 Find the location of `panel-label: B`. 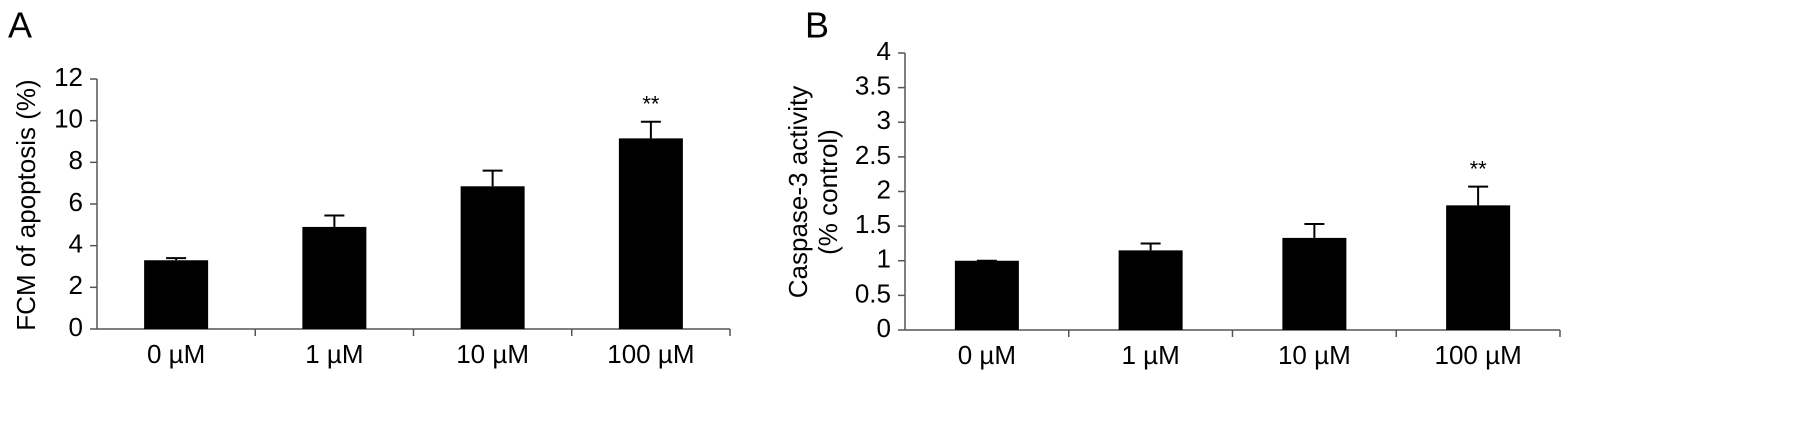

panel-label: B is located at coordinates (817, 25).